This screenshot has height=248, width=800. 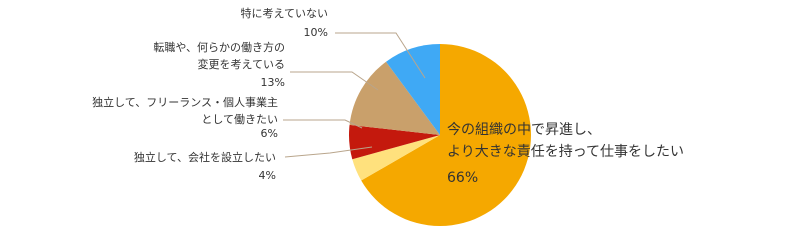 What do you see at coordinates (239, 119) in the screenshot?
I see `slice-label-line: として働きたい` at bounding box center [239, 119].